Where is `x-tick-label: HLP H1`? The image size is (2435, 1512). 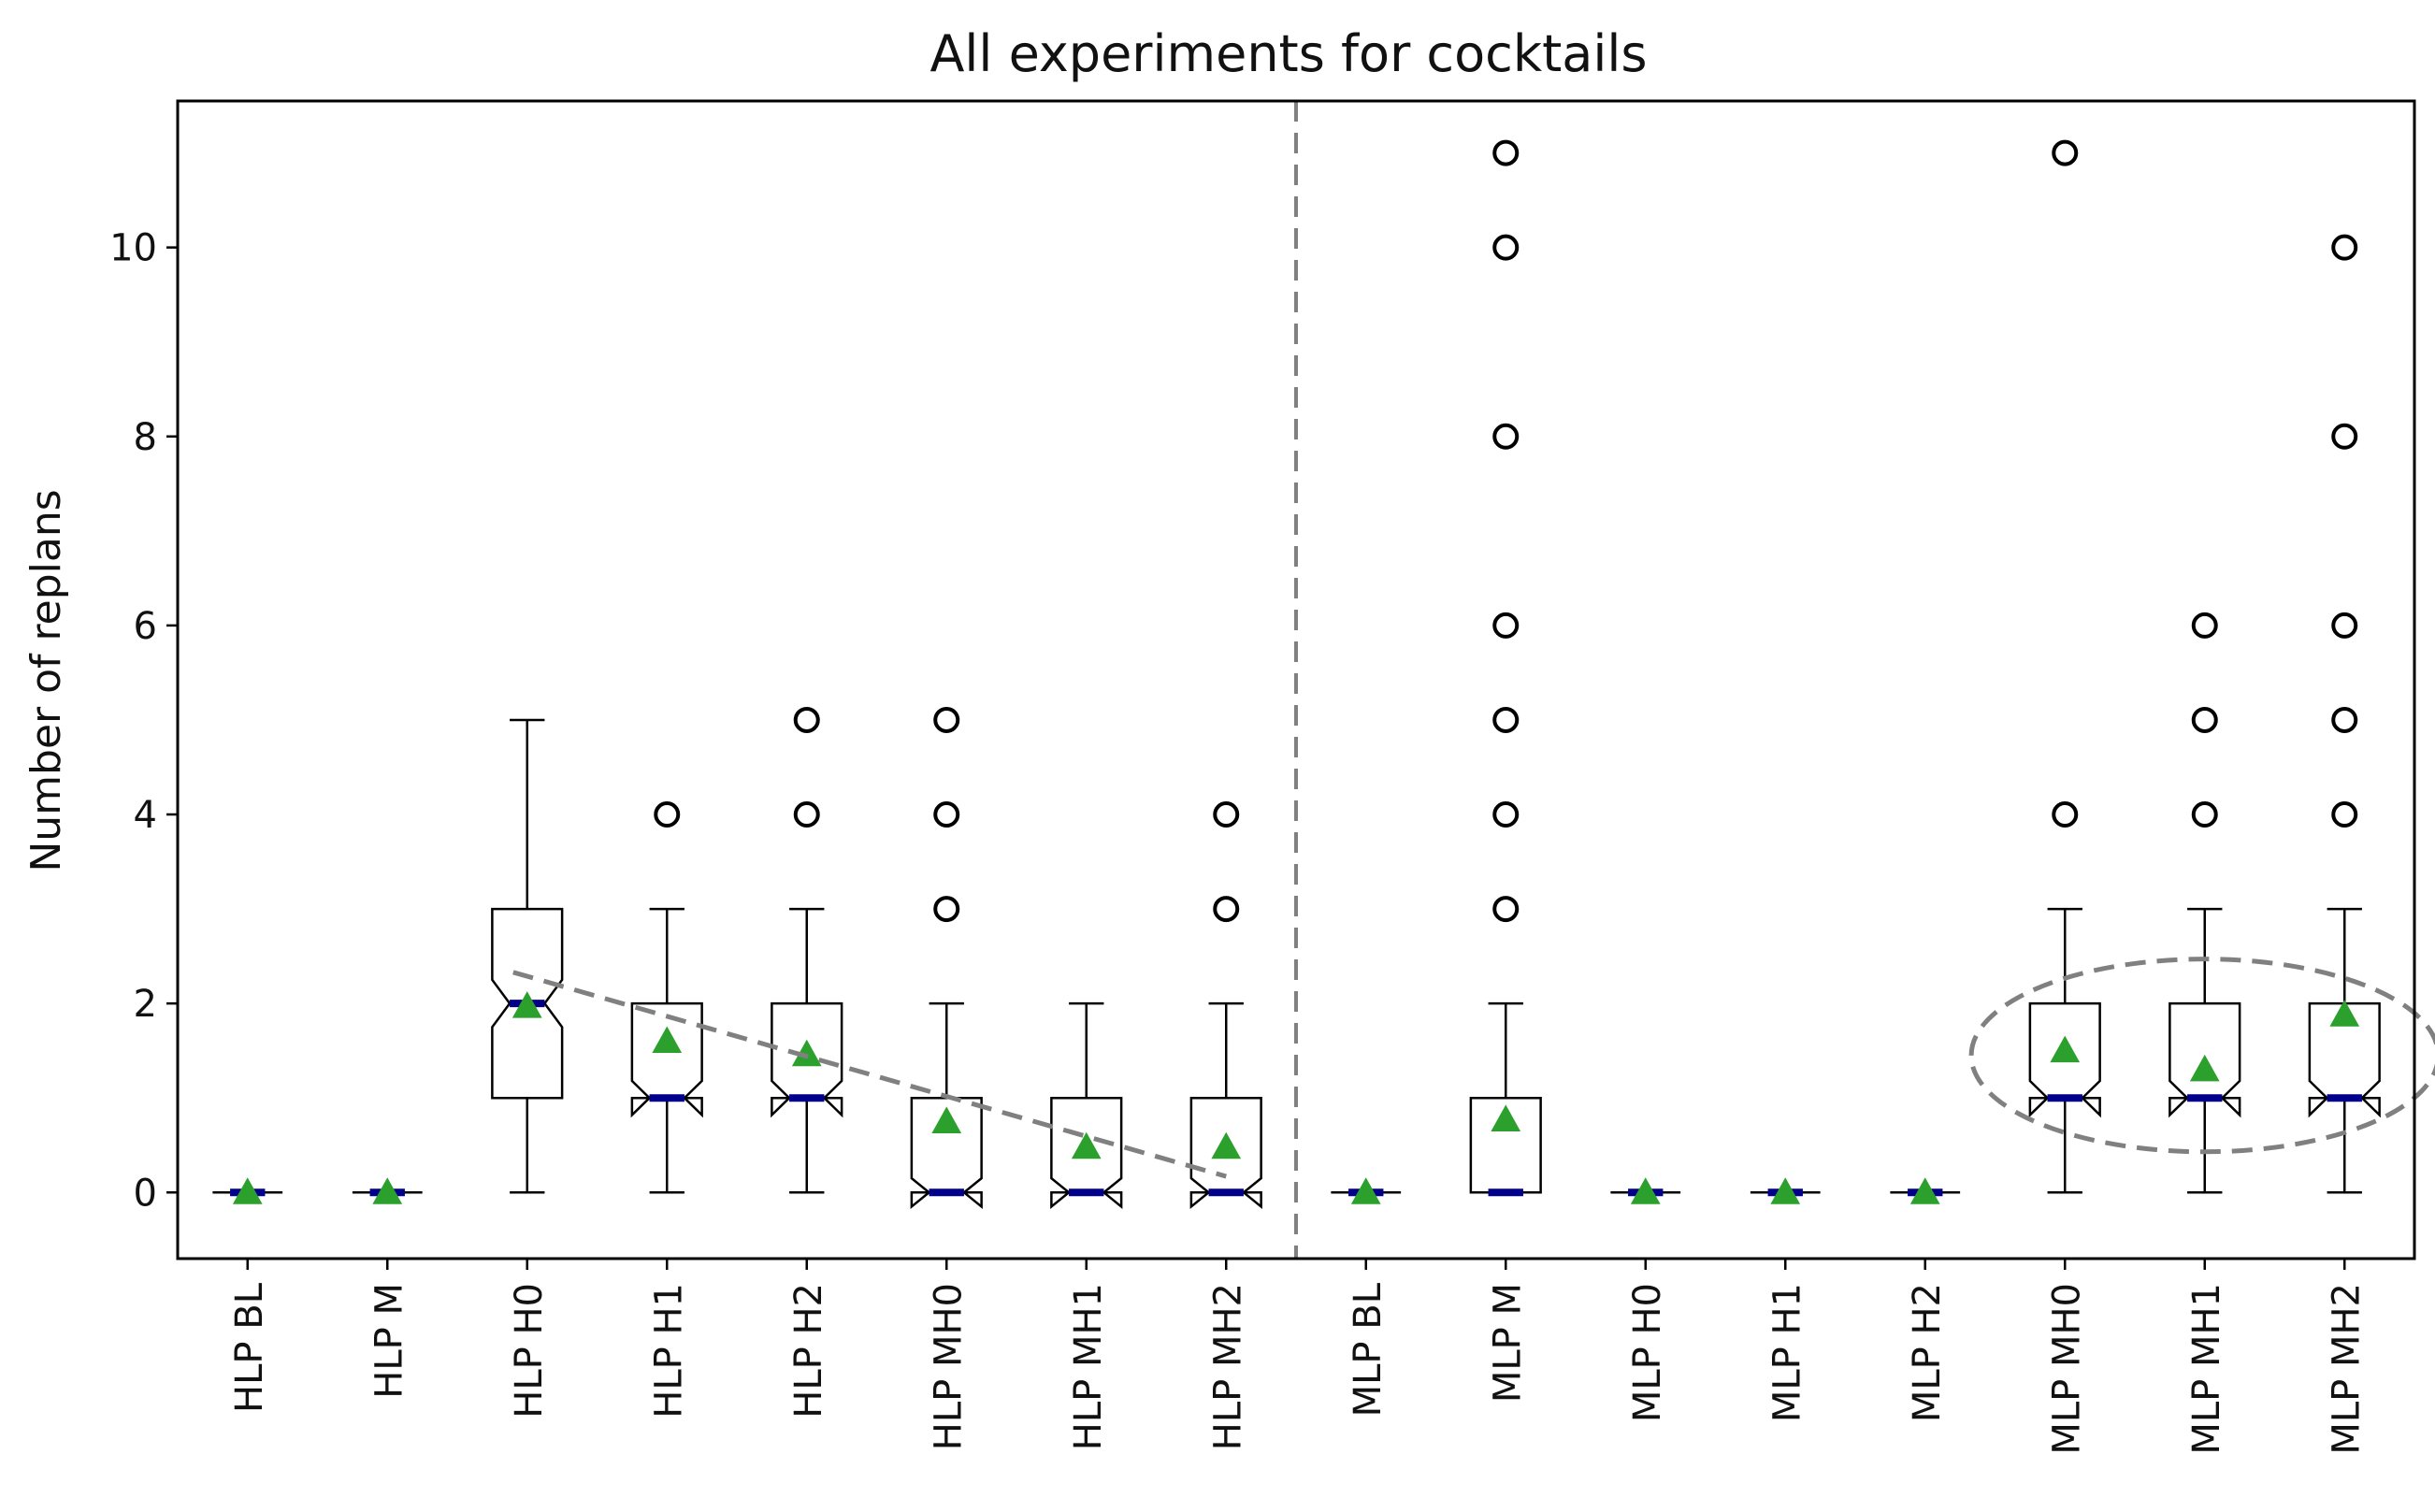 x-tick-label: HLP H1 is located at coordinates (668, 1350).